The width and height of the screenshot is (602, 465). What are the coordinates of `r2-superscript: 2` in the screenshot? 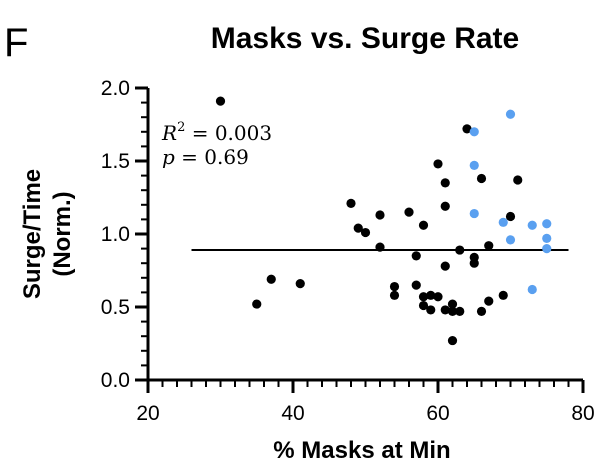 It's located at (181, 127).